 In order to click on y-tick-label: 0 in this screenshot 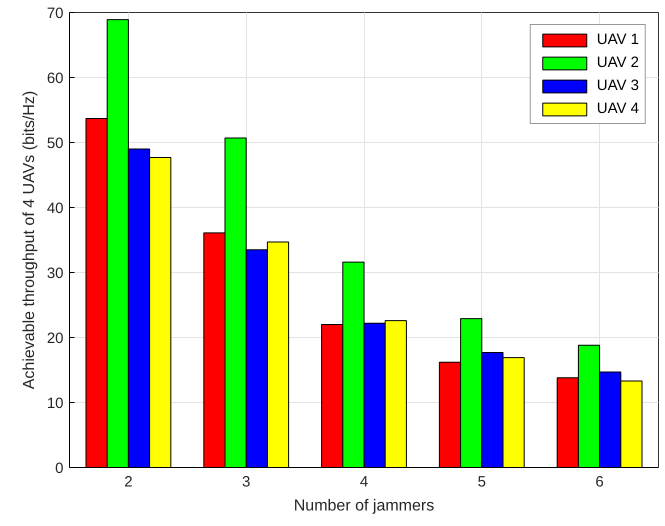, I will do `click(59, 468)`.